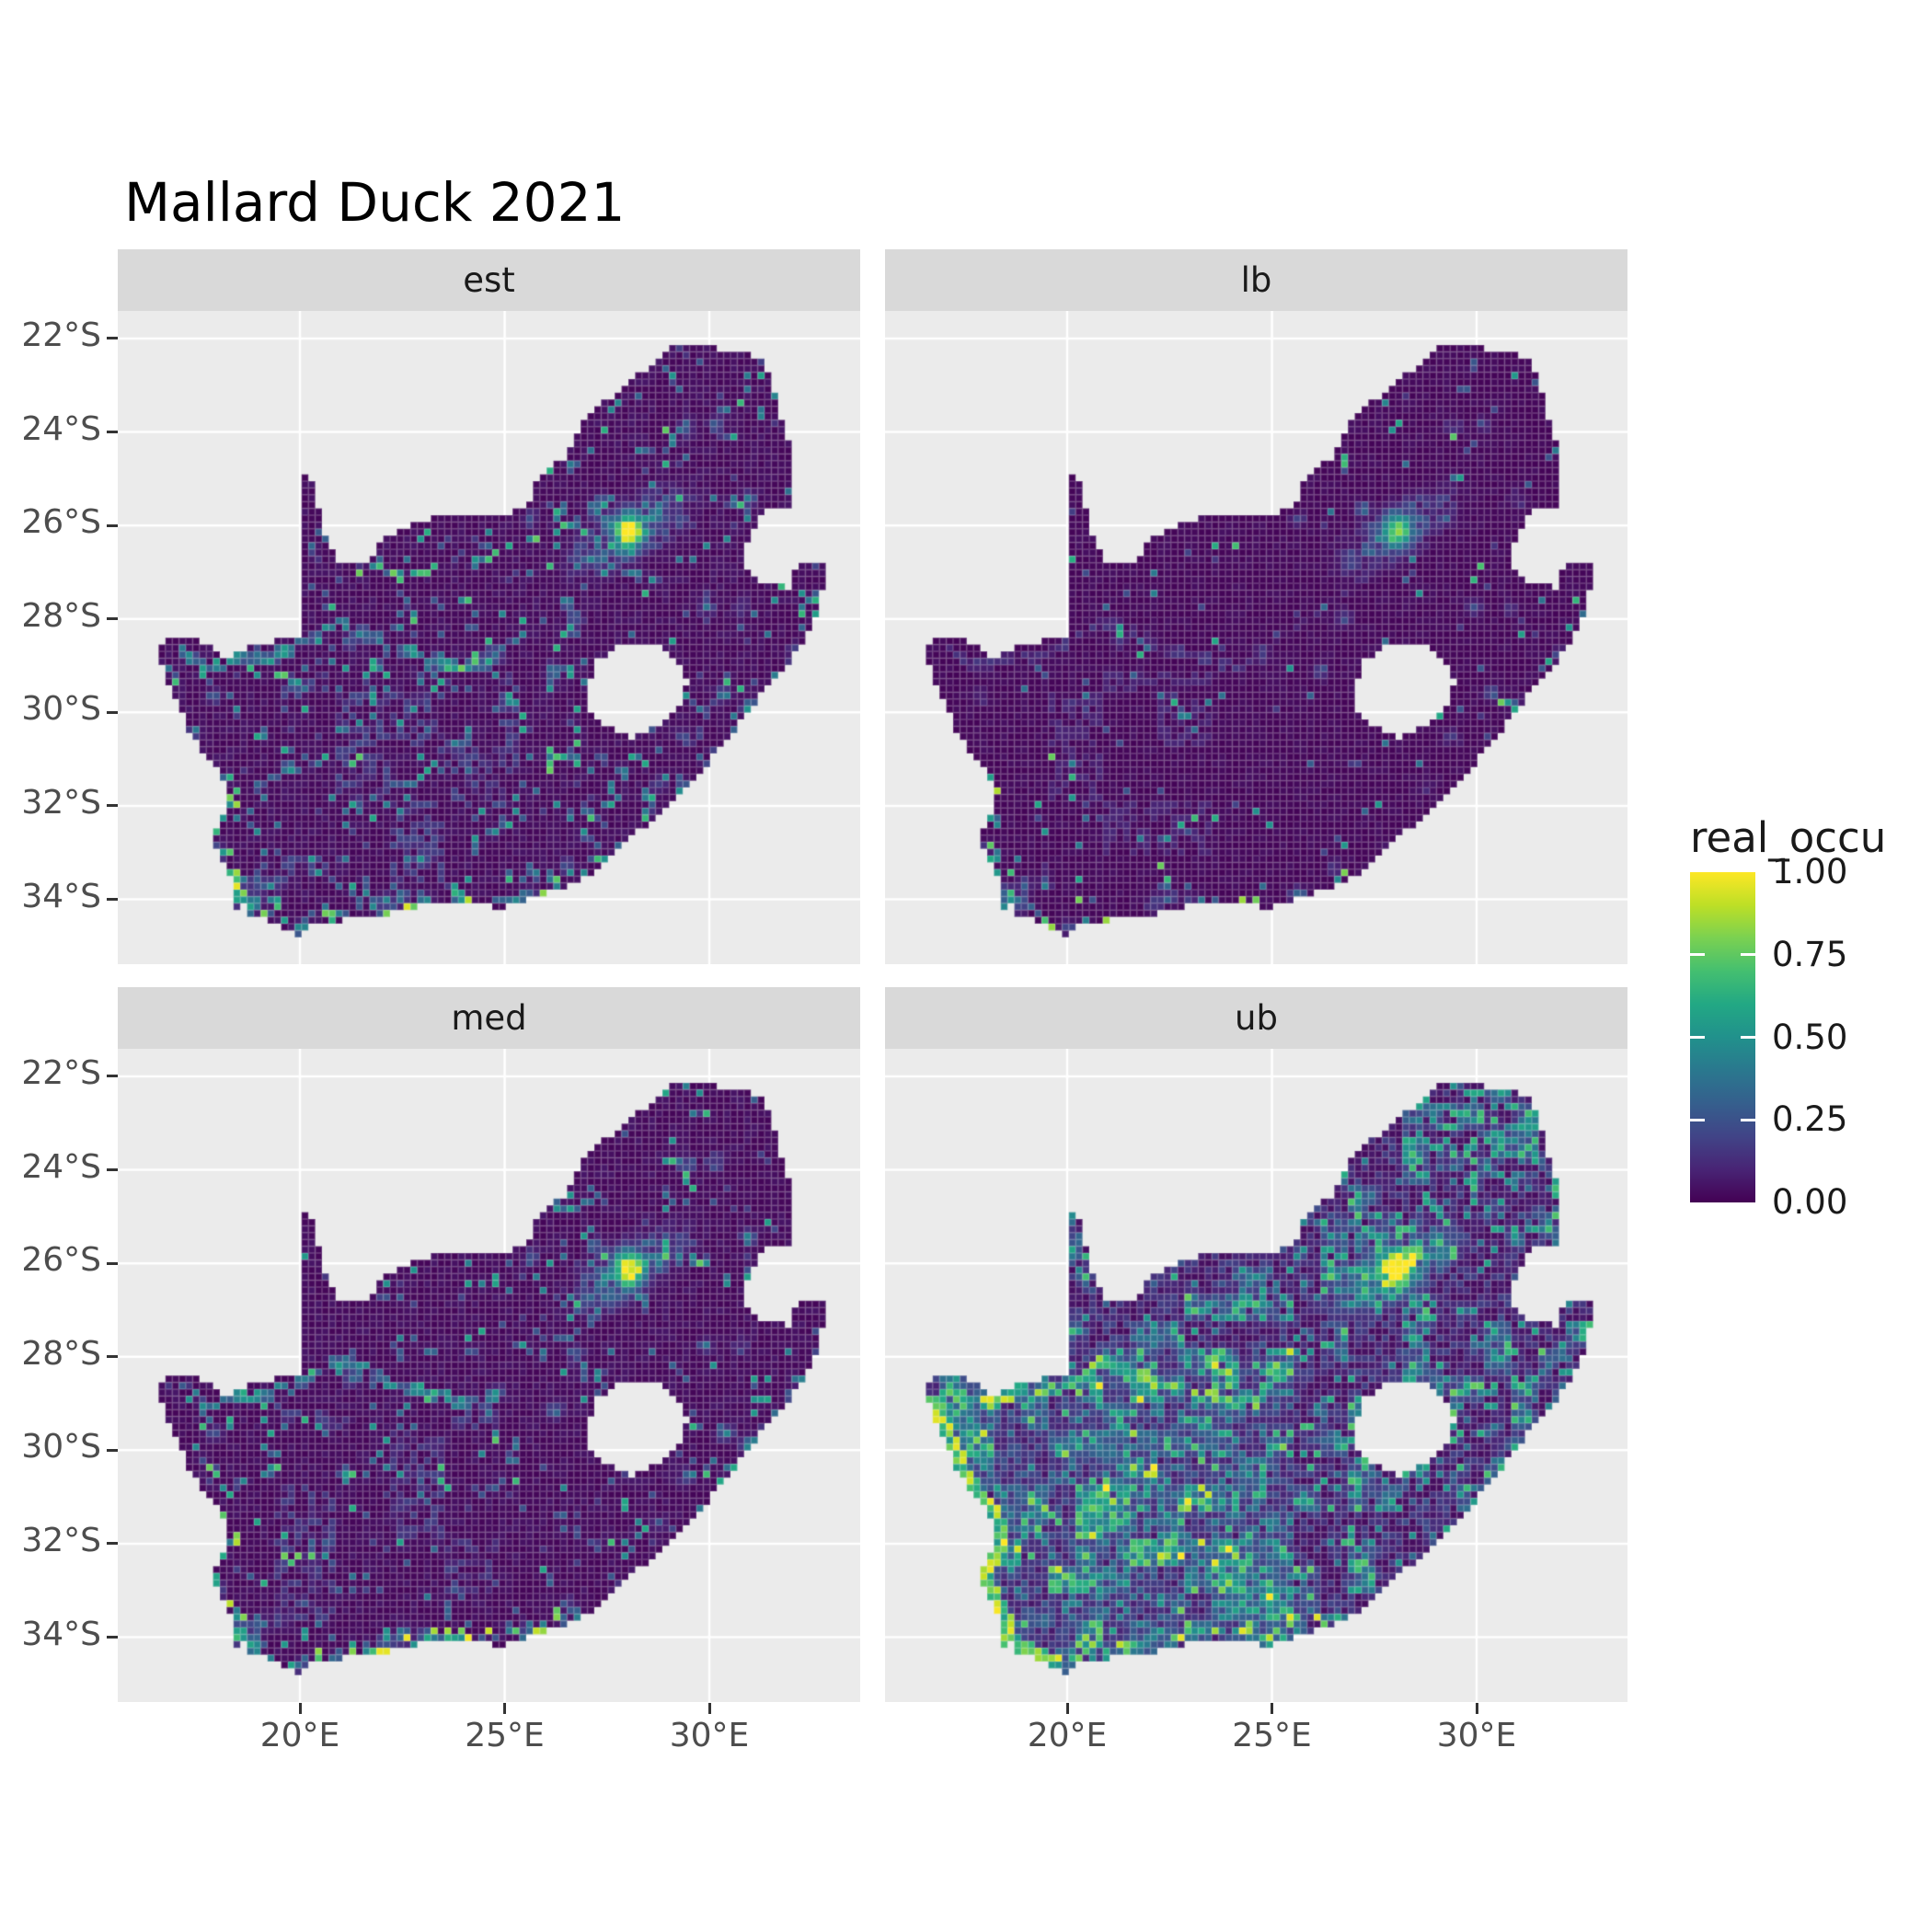 The height and width of the screenshot is (1932, 1932). What do you see at coordinates (1810, 1202) in the screenshot?
I see `legend-tick-label: 0.00` at bounding box center [1810, 1202].